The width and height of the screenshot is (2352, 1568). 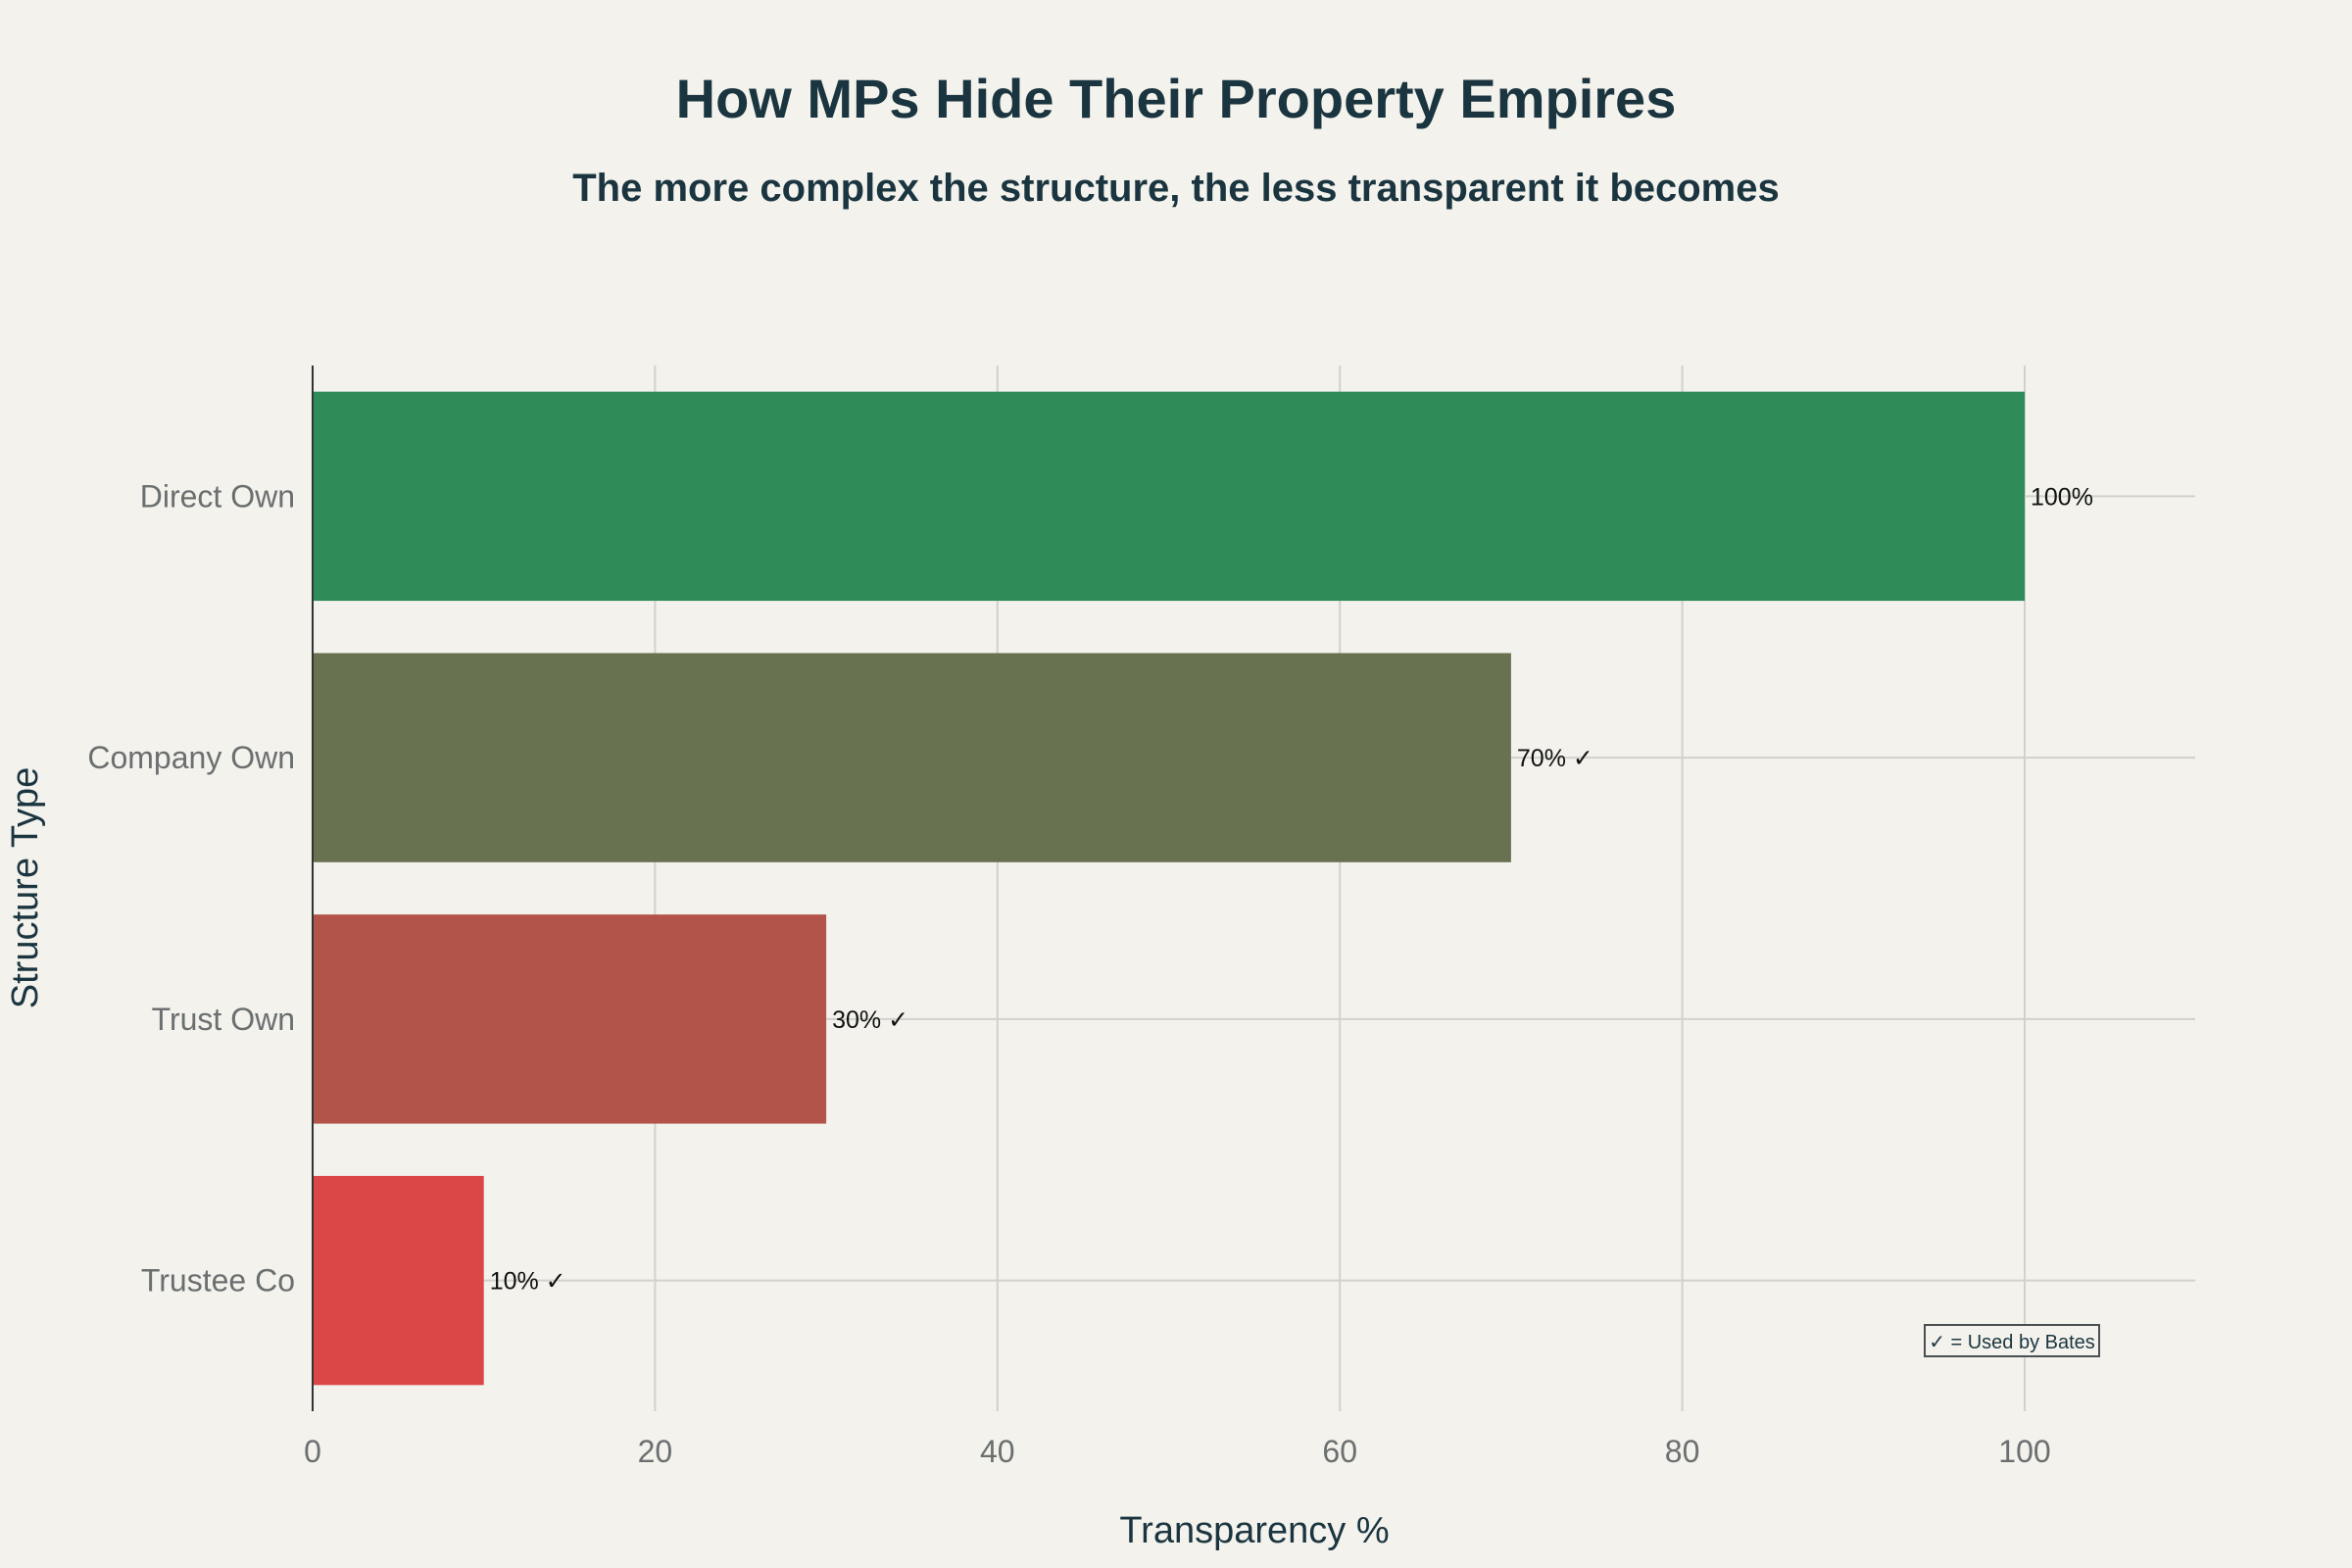 I want to click on y-tick-label: Company Own, so click(x=191, y=757).